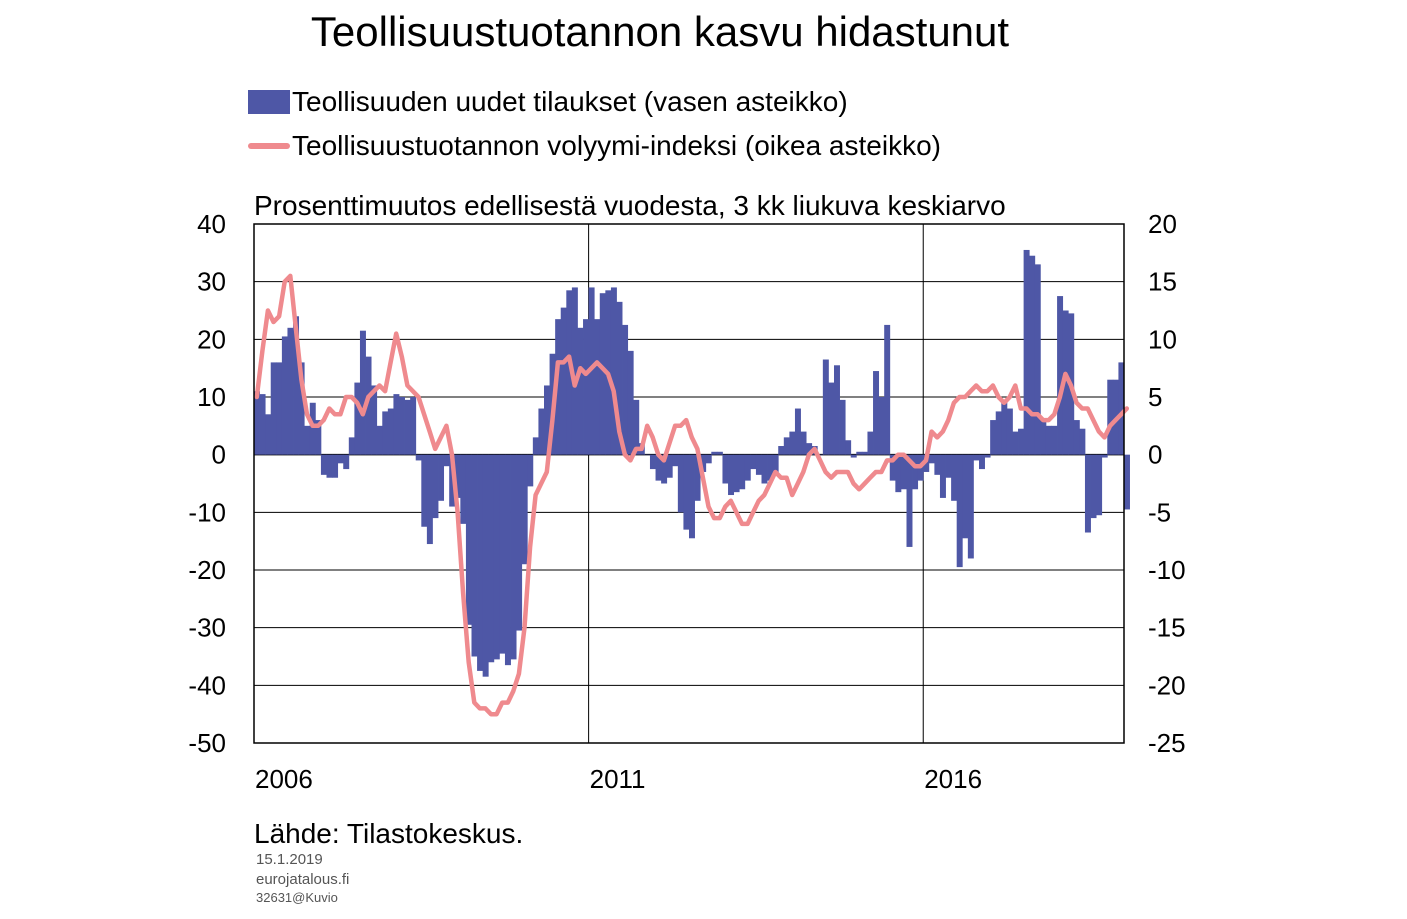 The height and width of the screenshot is (919, 1407). What do you see at coordinates (1167, 628) in the screenshot?
I see `right-tick-label: -15` at bounding box center [1167, 628].